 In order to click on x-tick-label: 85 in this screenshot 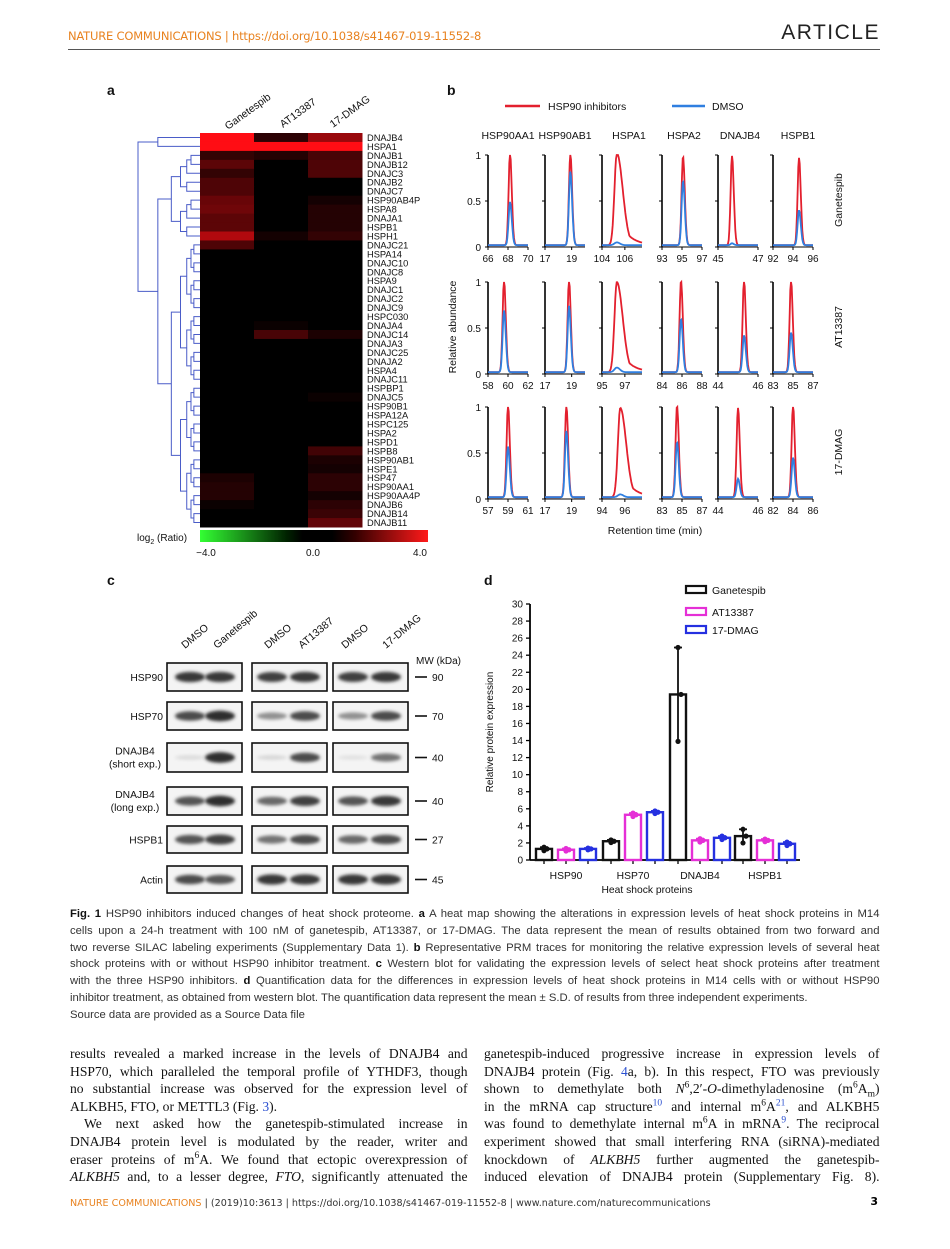, I will do `click(682, 511)`.